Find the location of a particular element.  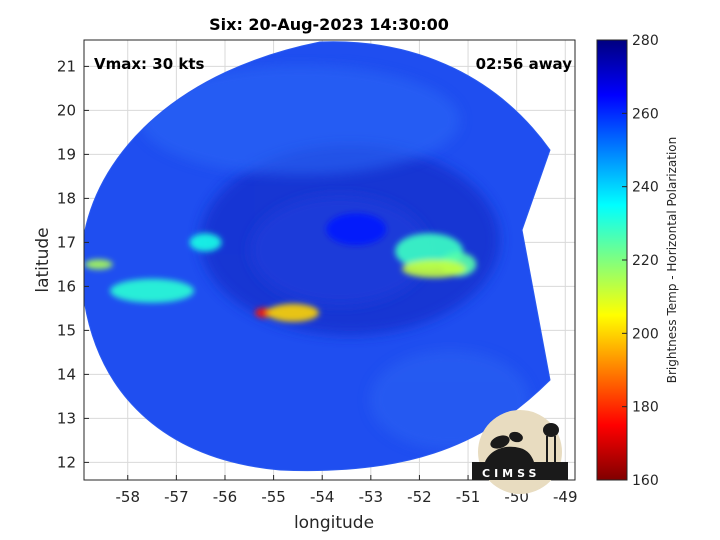

y-tick-label: 13 is located at coordinates (66, 418).